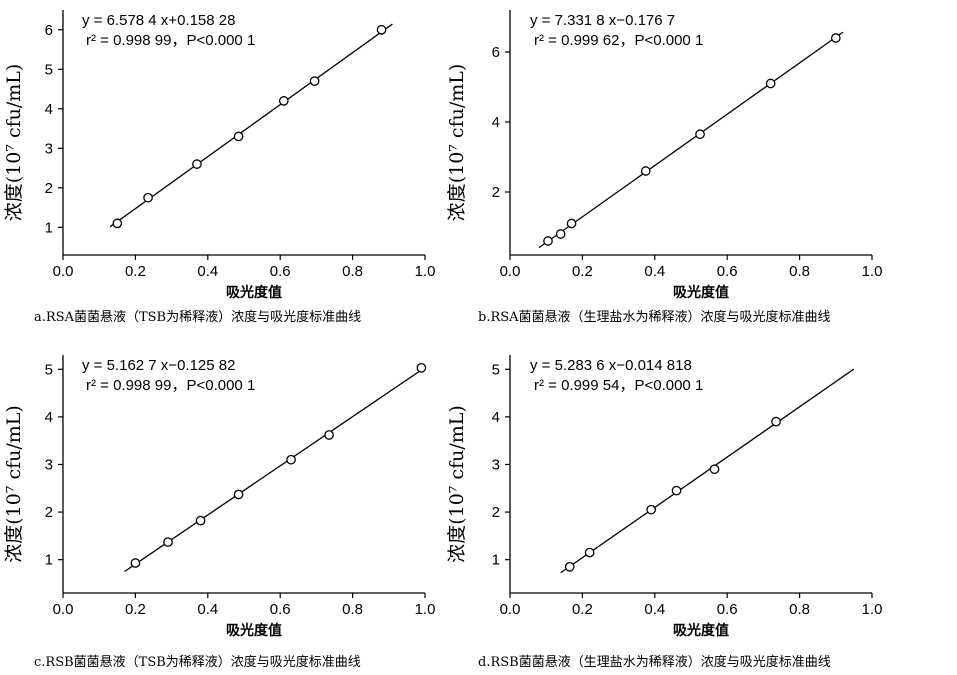  I want to click on regression-equation: y = 6.578 4 x+0.158 28, so click(158, 20).